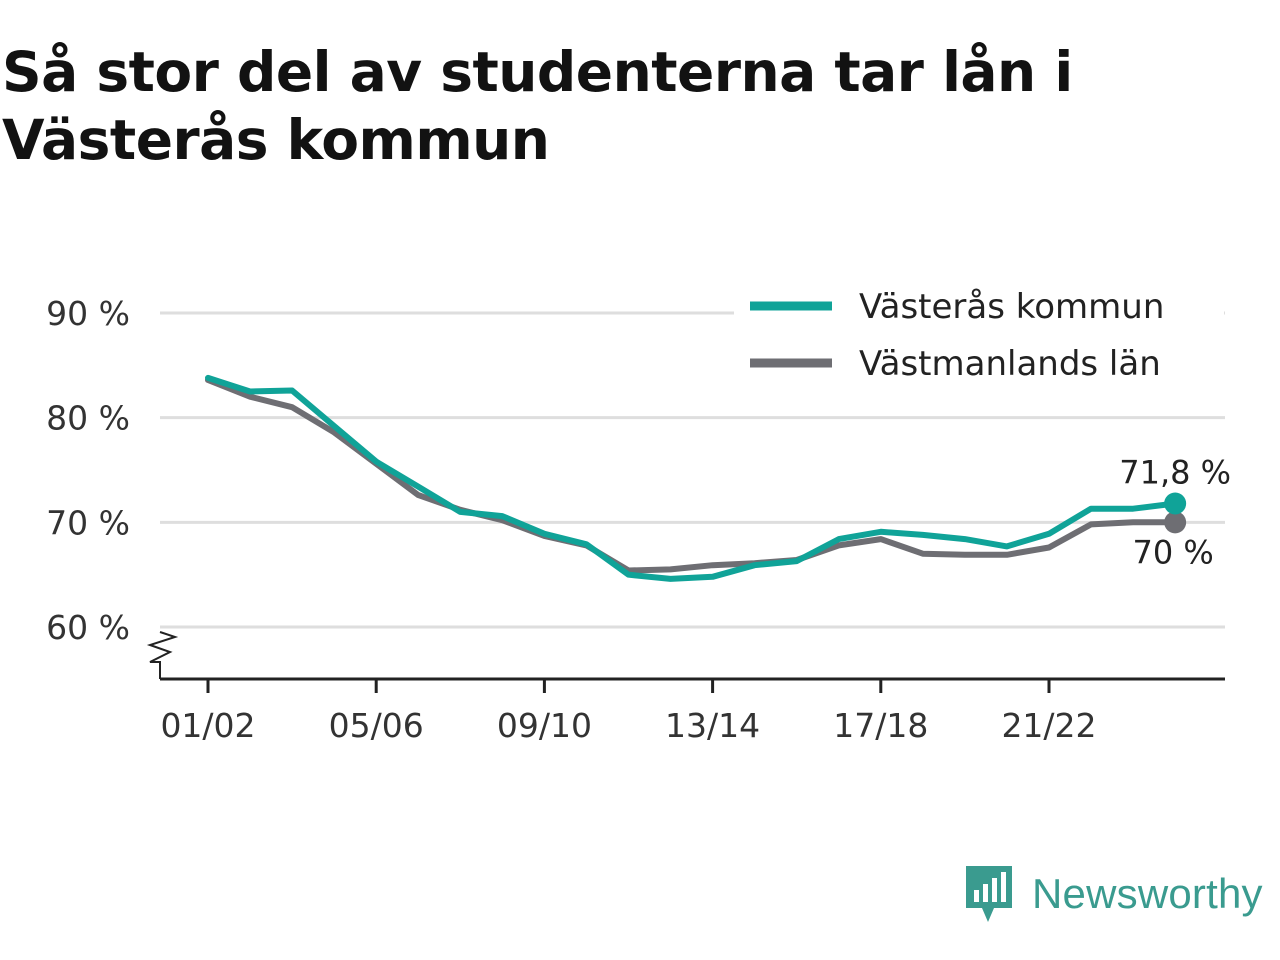 Image resolution: width=1280 pixels, height=960 pixels. I want to click on brand: Newsworthy, so click(1113, 894).